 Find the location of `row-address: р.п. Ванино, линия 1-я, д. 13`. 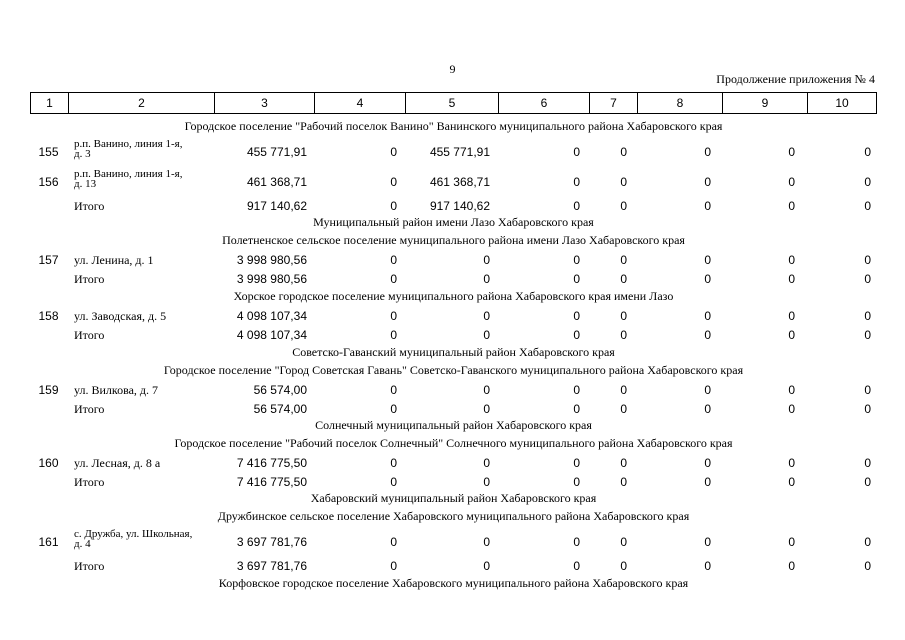

row-address: р.п. Ванино, линия 1-я, д. 13 is located at coordinates (128, 179).